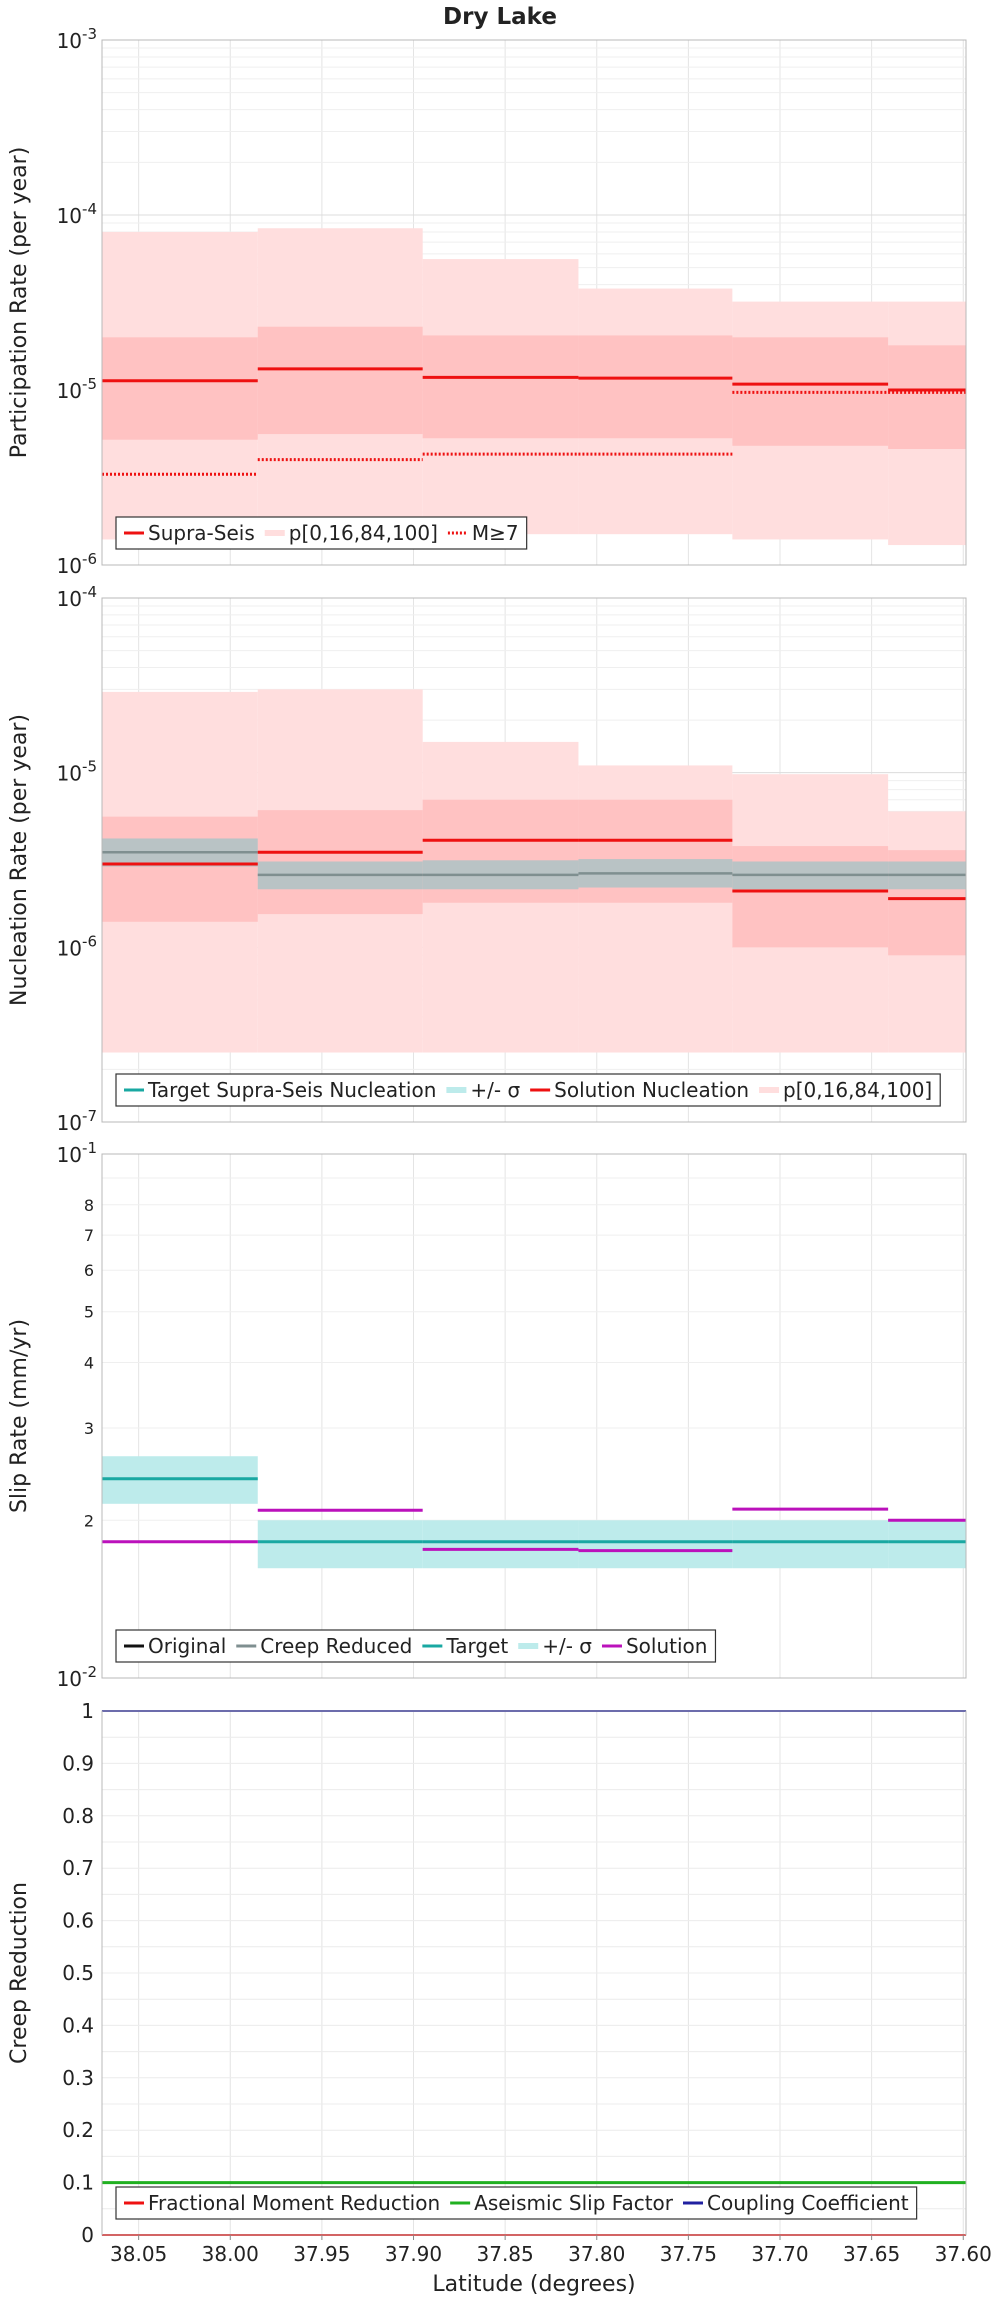 The image size is (1000, 2300). Describe the element at coordinates (201, 533) in the screenshot. I see `legend-label: Supra-Seis` at that location.